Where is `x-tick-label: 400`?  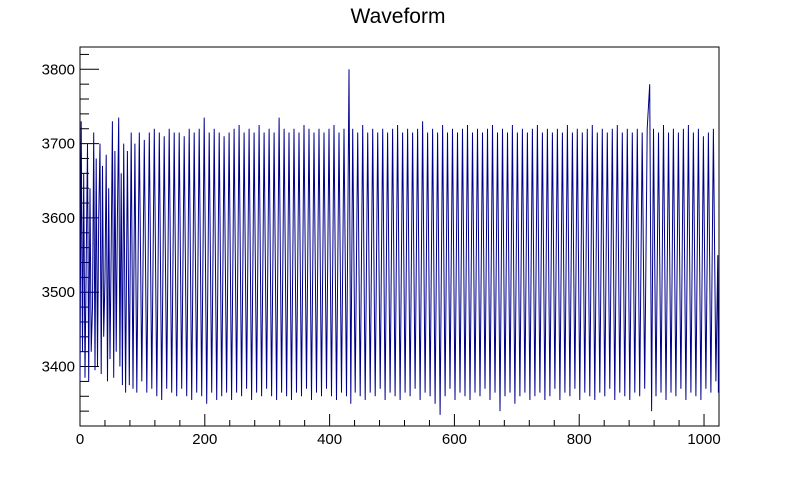
x-tick-label: 400 is located at coordinates (329, 439).